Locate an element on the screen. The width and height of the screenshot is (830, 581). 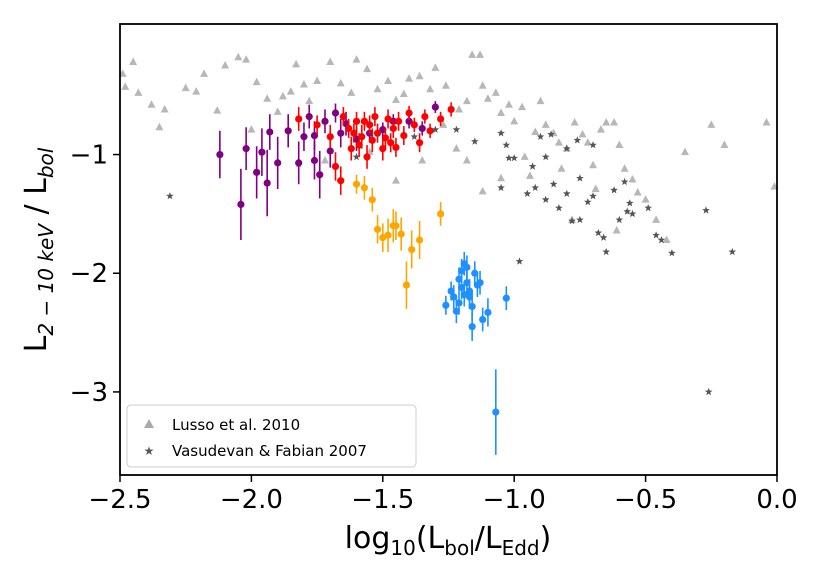
x-tick-label: −0.5 is located at coordinates (645, 500).